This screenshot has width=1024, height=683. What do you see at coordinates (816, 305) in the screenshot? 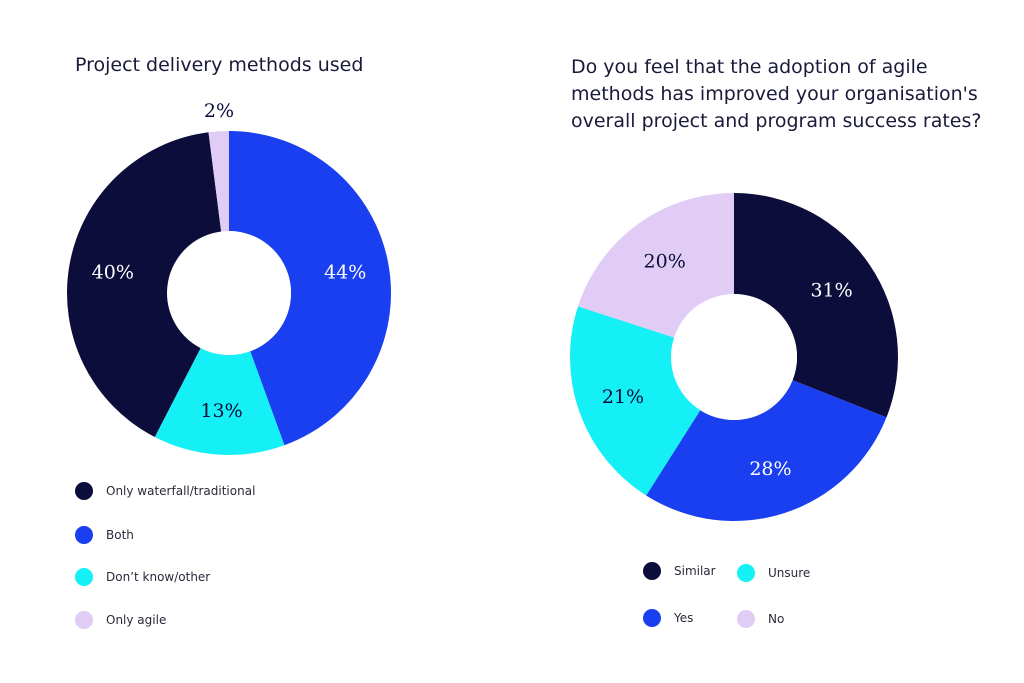
I see `slice-similar` at bounding box center [816, 305].